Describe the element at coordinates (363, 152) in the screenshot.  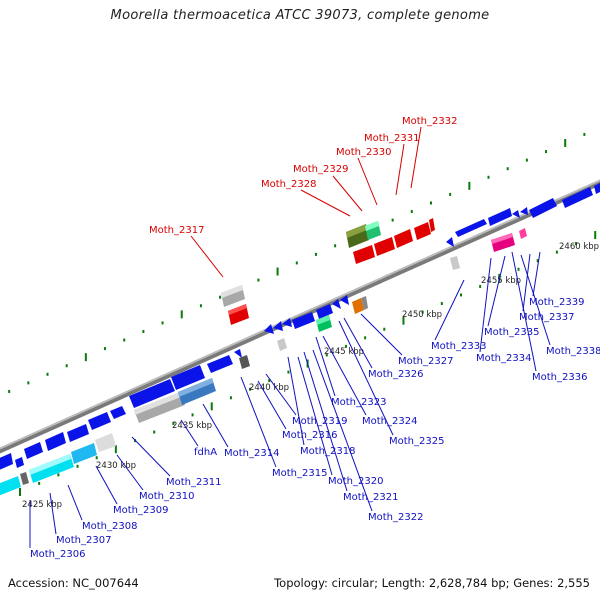
I see `gene-label: Moth_2330` at that location.